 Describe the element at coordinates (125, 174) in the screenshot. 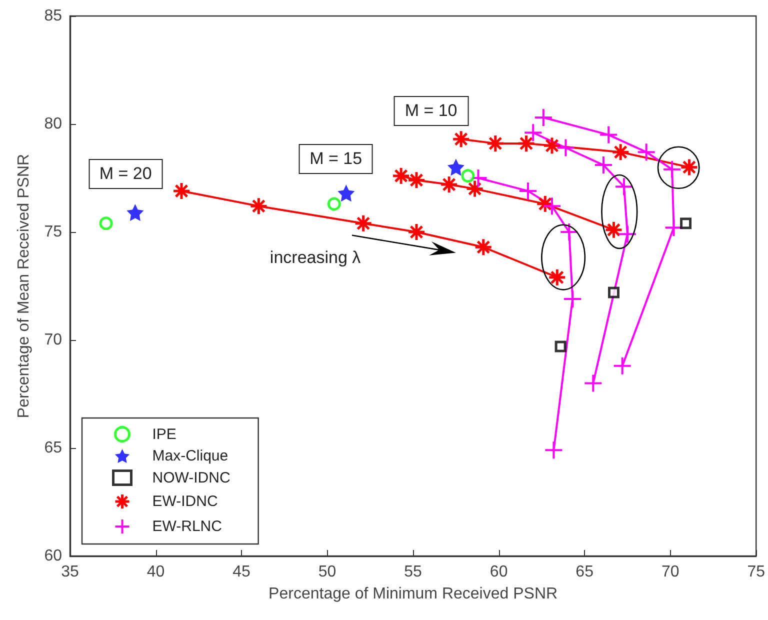

I see `annotation: M = 20` at that location.